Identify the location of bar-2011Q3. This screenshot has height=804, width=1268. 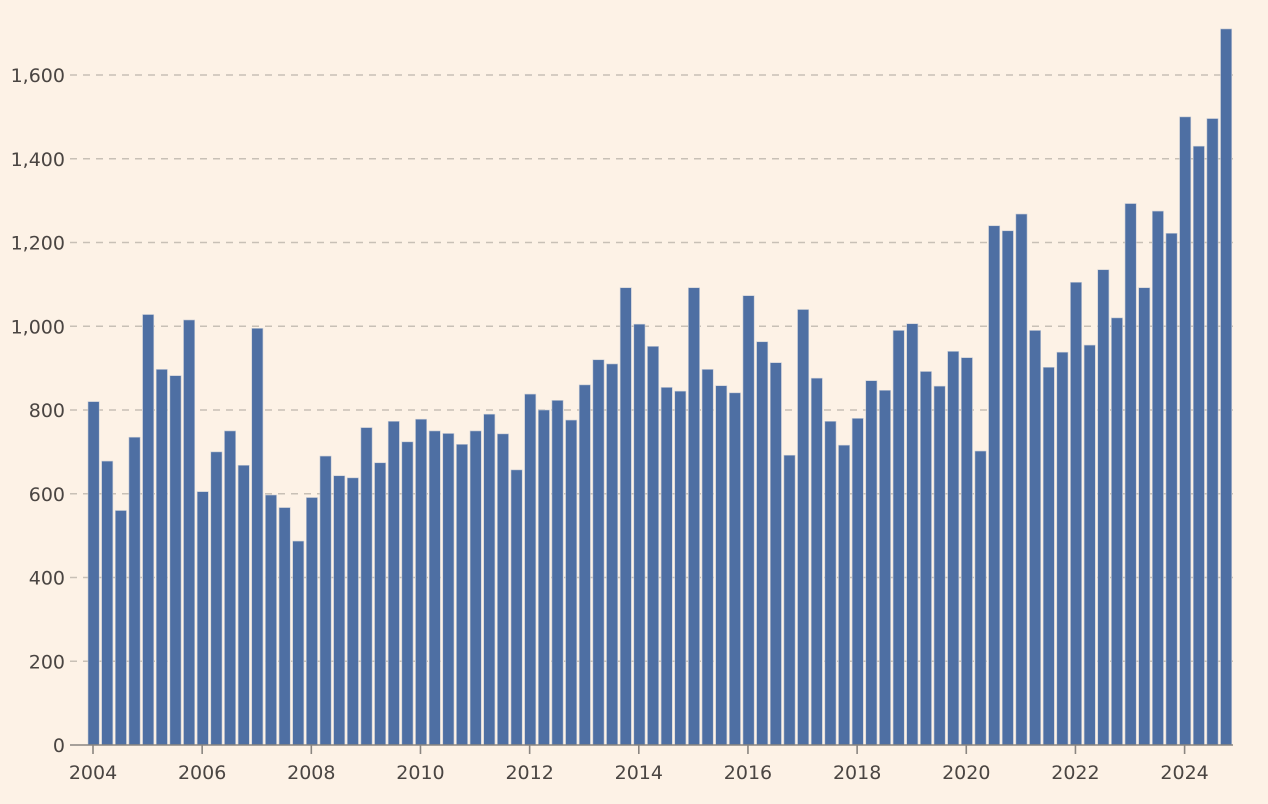
(503, 589).